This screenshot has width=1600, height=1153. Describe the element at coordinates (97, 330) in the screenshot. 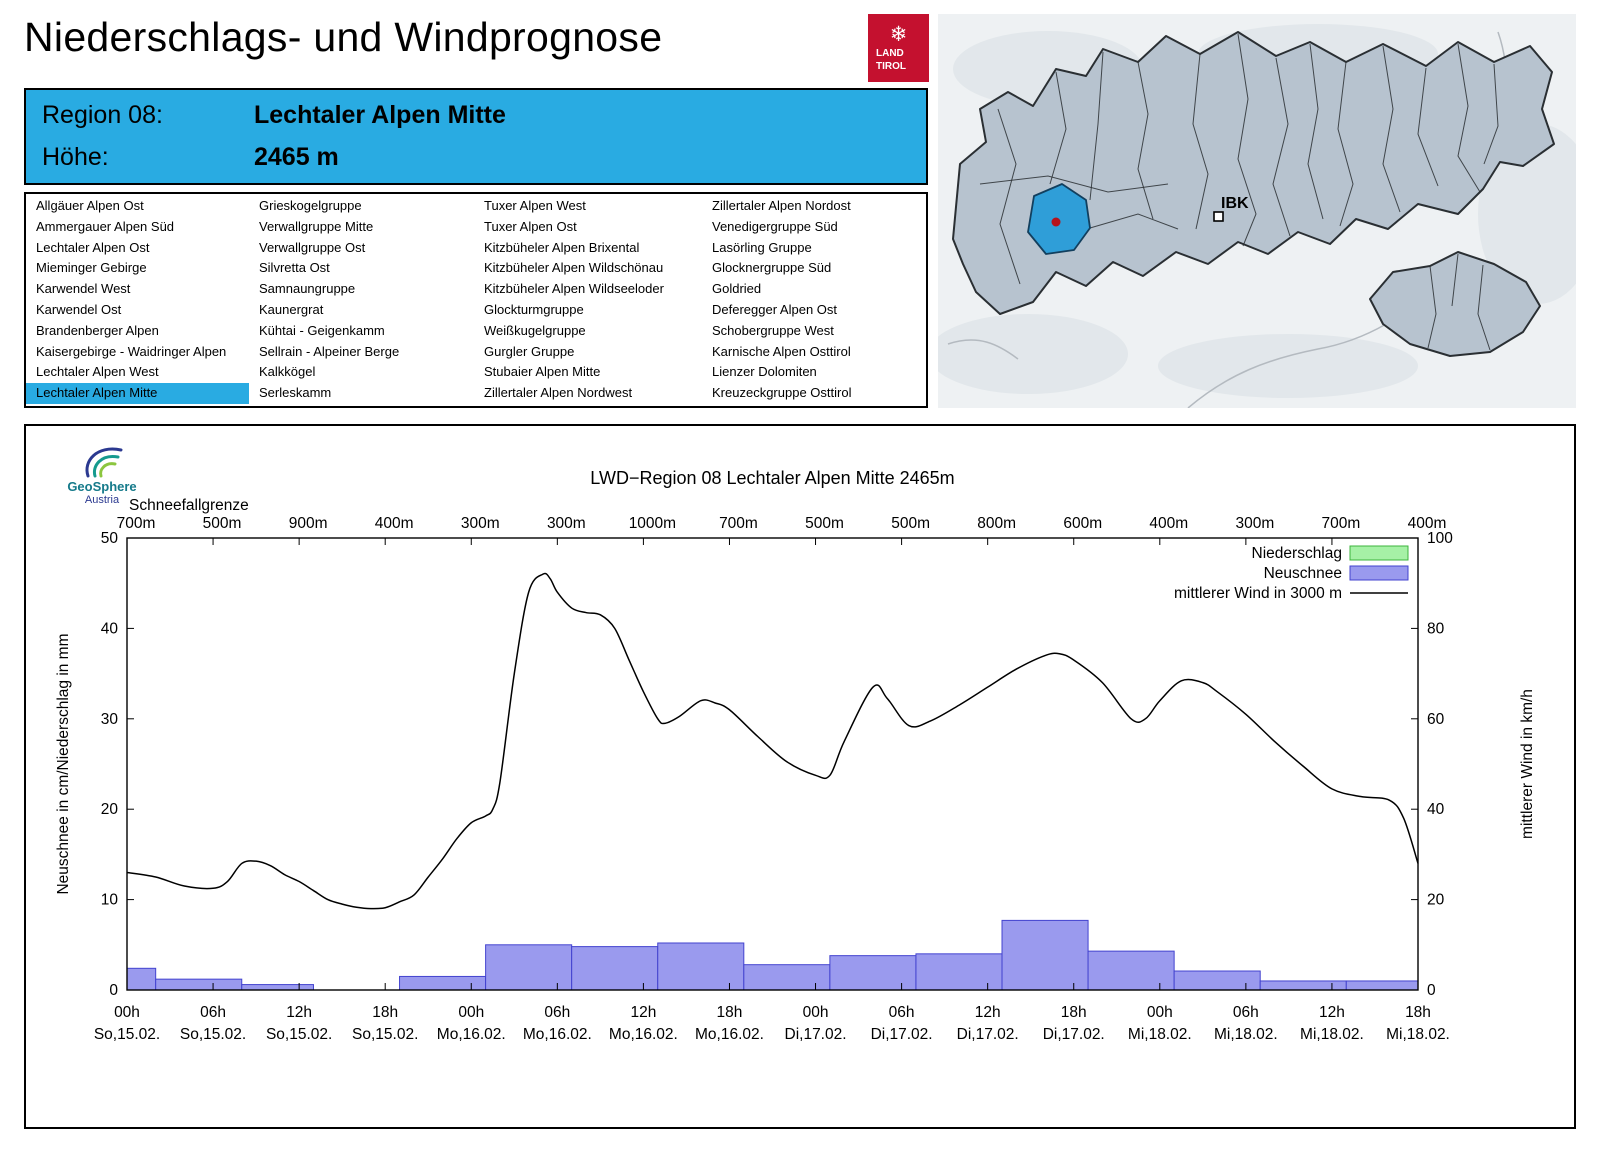

I see `region-list-item: Brandenberger Alpen` at that location.